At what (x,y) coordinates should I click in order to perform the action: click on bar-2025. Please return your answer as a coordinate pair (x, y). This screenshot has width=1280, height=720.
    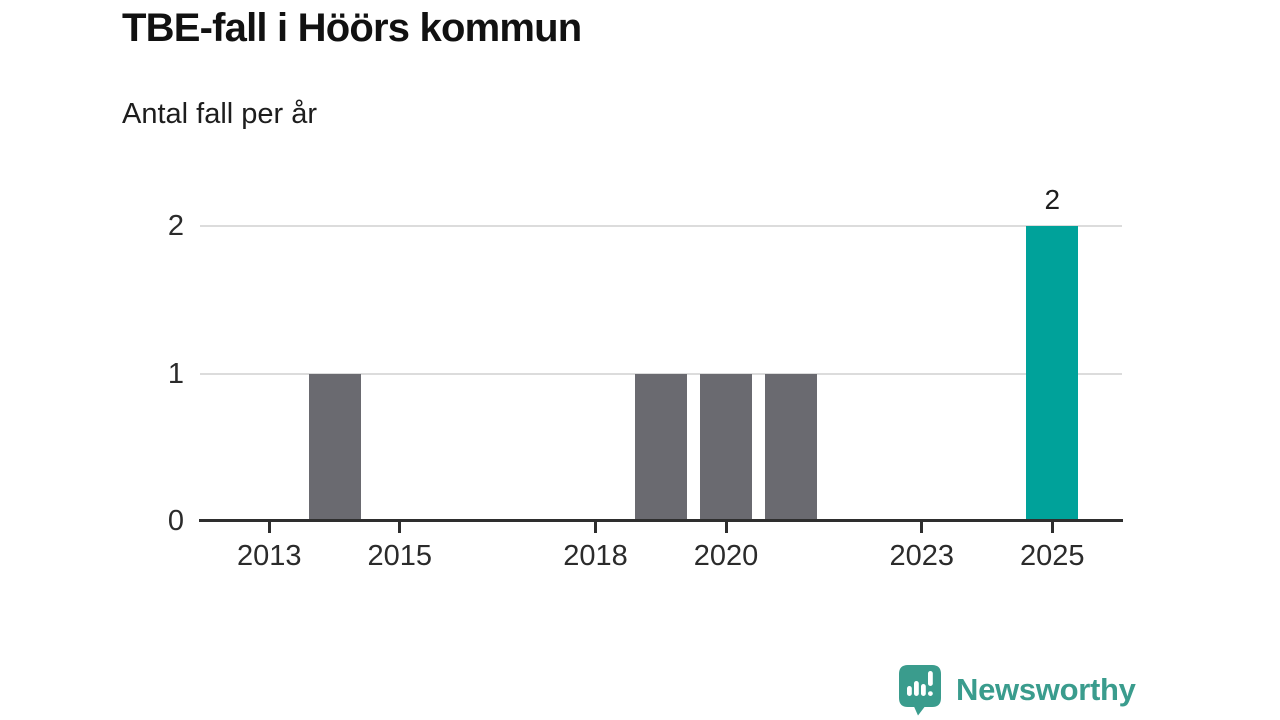
    Looking at the image, I should click on (1052, 373).